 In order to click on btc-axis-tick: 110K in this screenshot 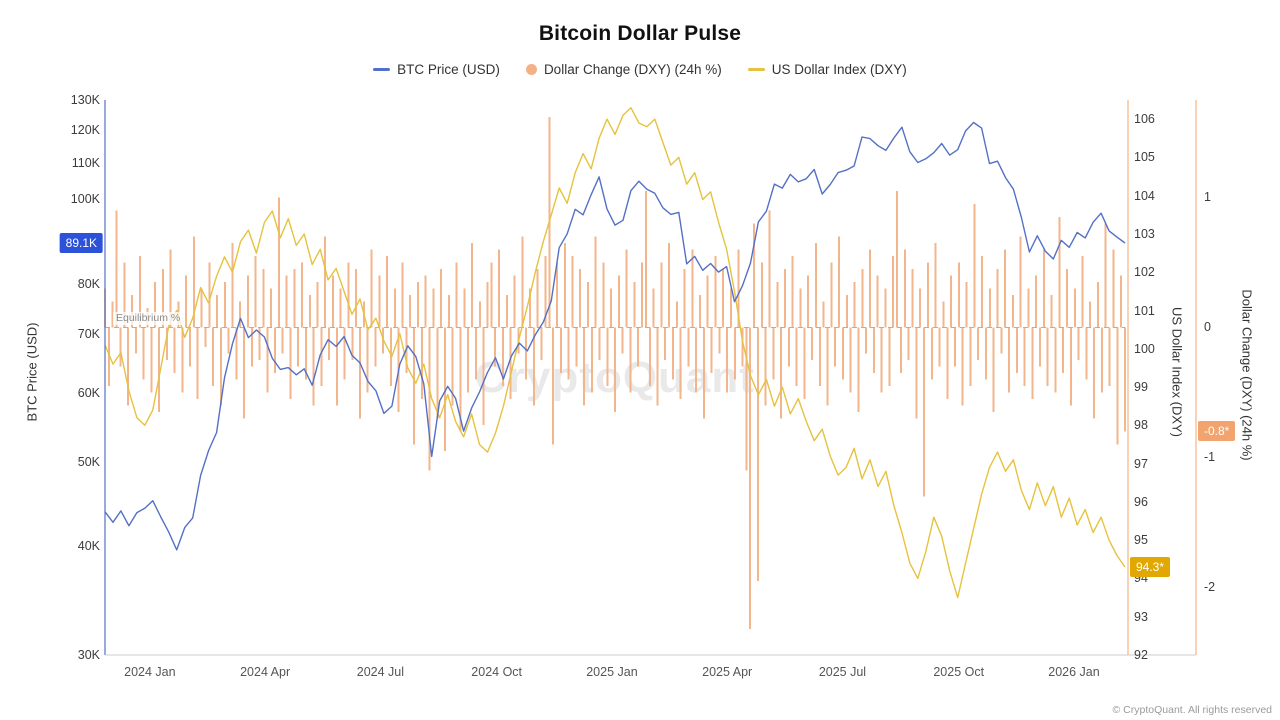, I will do `click(85, 163)`.